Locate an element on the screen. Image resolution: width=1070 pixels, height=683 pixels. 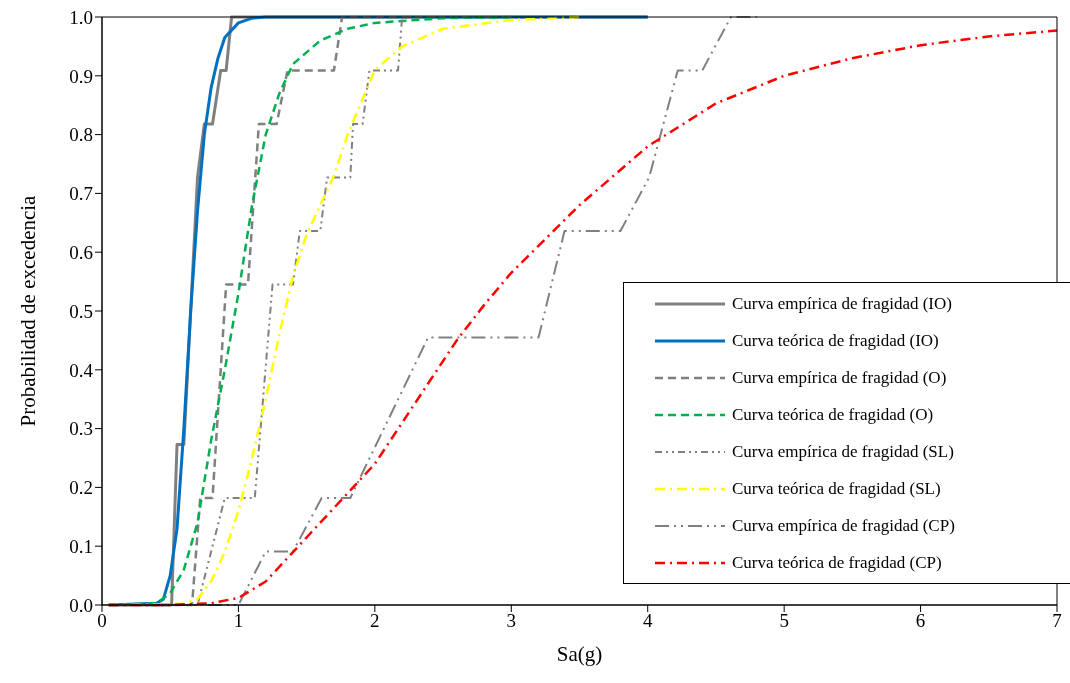
x-tick-label: 5 is located at coordinates (784, 621).